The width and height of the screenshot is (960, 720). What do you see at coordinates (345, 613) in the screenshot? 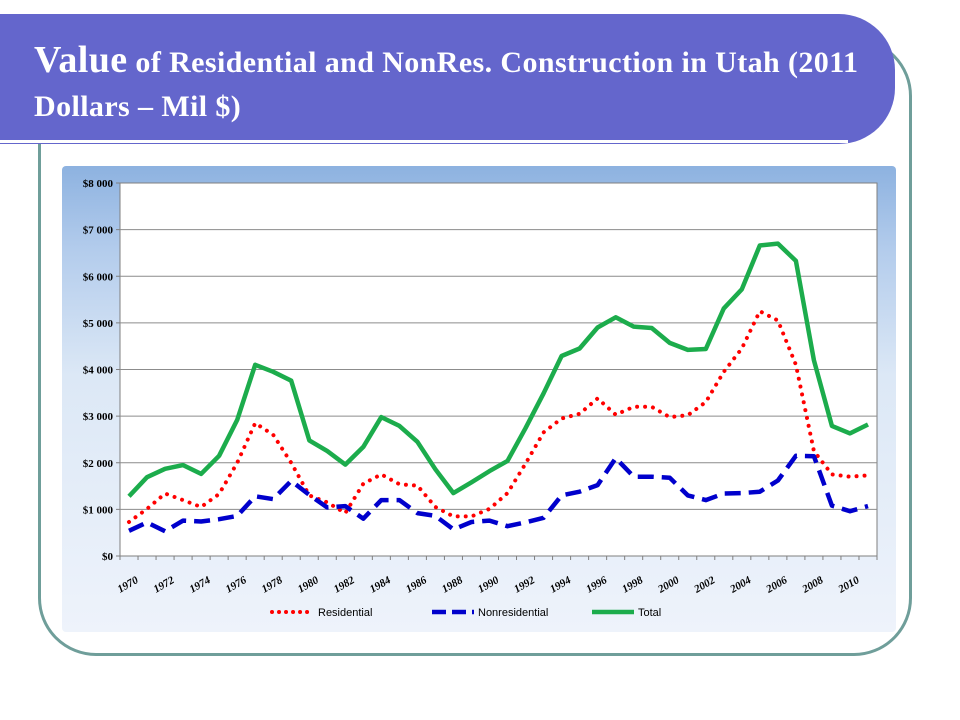
I see `legend-label-residential: Residential` at bounding box center [345, 613].